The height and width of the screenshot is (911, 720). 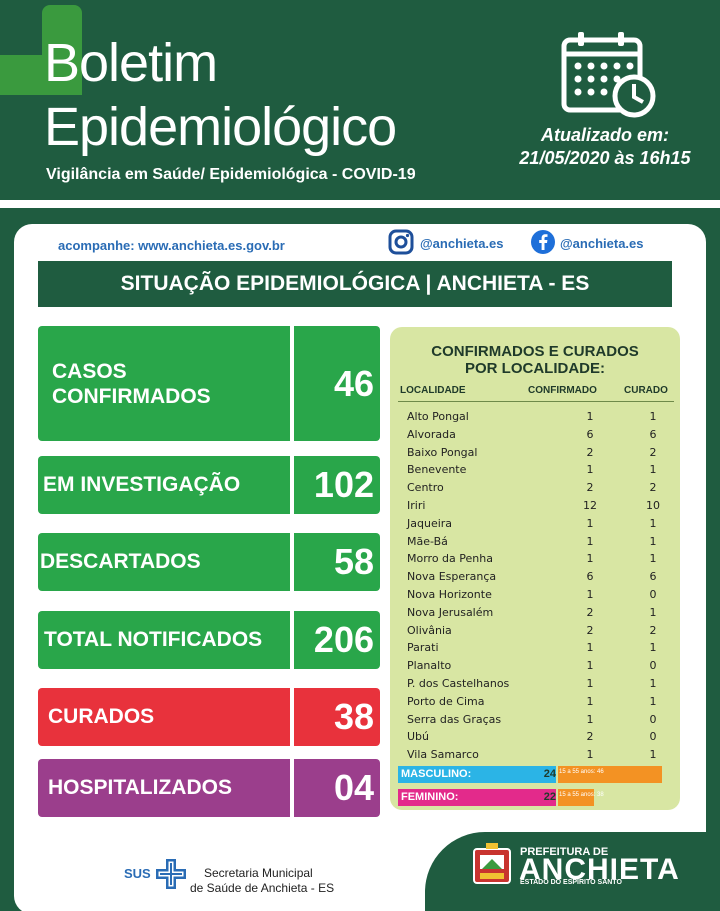 What do you see at coordinates (536, 453) in the screenshot?
I see `table-row: Baixo Pongal 2 2` at bounding box center [536, 453].